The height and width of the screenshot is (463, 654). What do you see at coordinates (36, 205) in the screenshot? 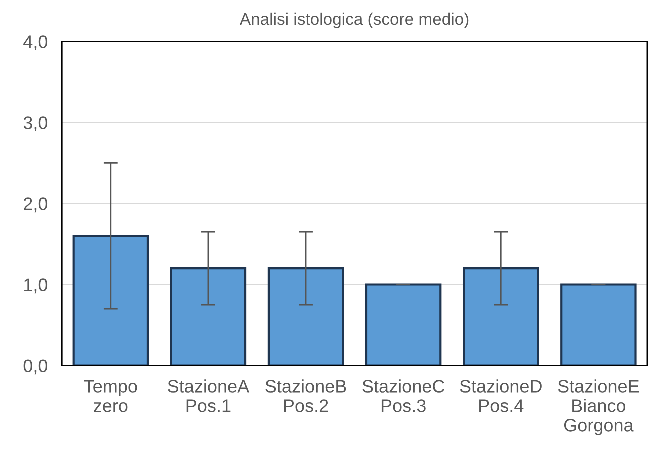
I see `y-tick-label: 2,0` at bounding box center [36, 205].